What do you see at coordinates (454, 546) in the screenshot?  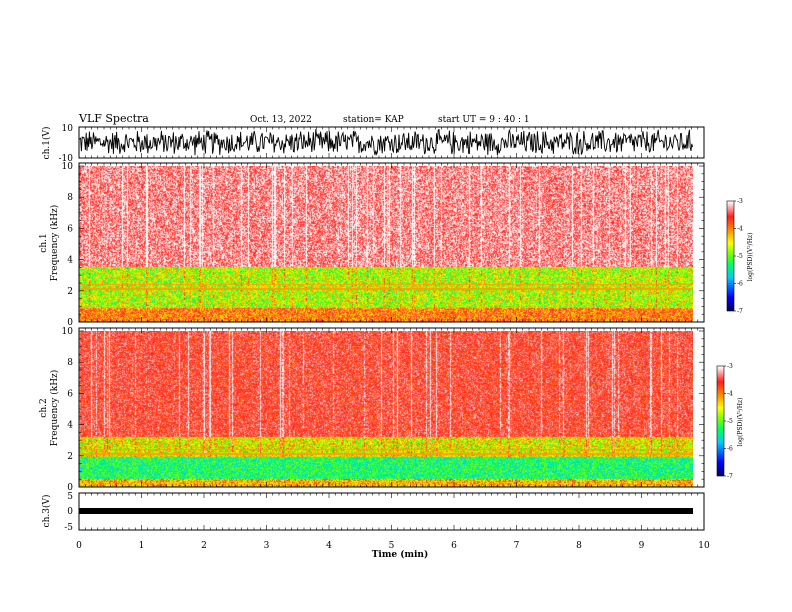 I see `x-tick-label: 6` at bounding box center [454, 546].